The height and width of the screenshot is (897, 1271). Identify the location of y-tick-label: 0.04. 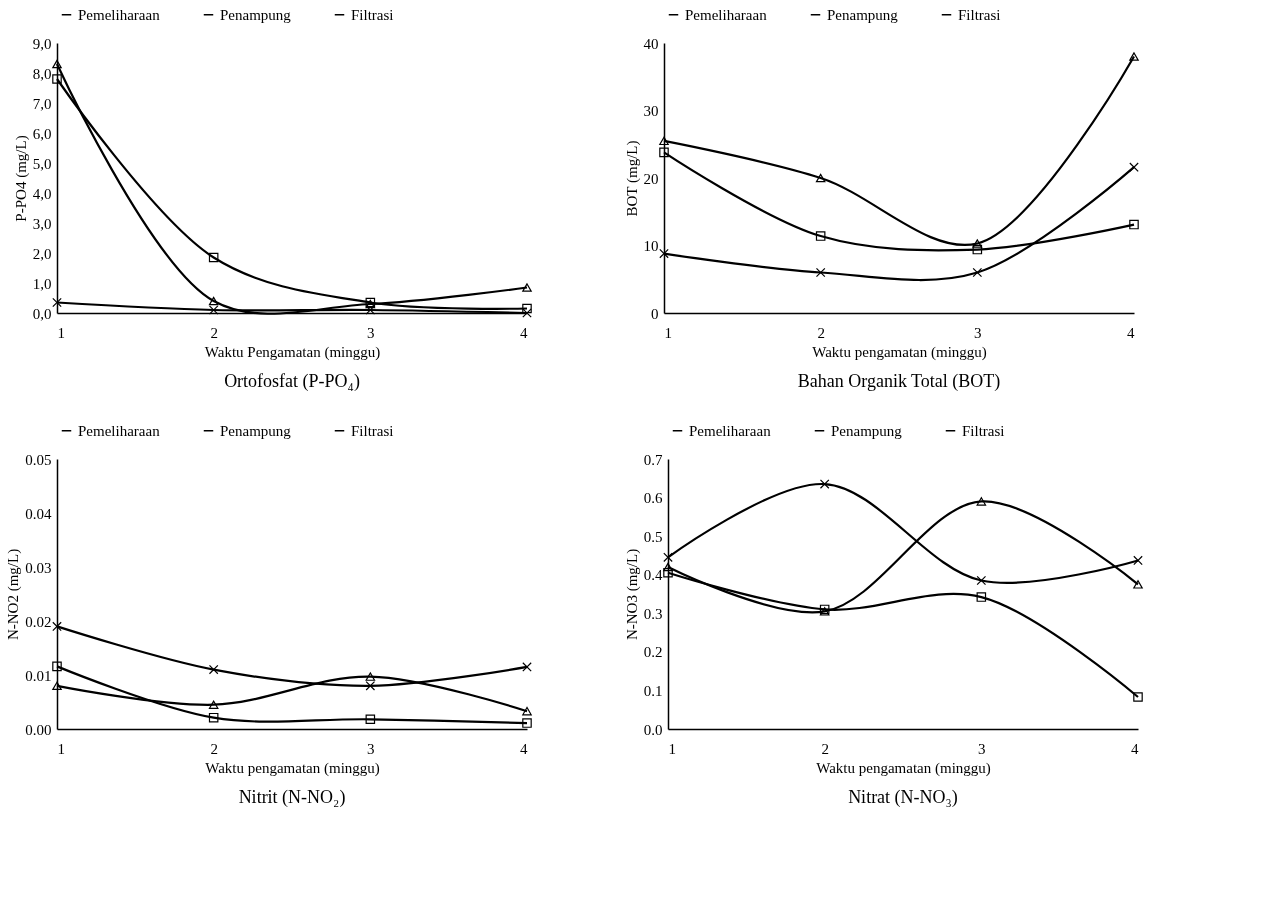
(38, 513).